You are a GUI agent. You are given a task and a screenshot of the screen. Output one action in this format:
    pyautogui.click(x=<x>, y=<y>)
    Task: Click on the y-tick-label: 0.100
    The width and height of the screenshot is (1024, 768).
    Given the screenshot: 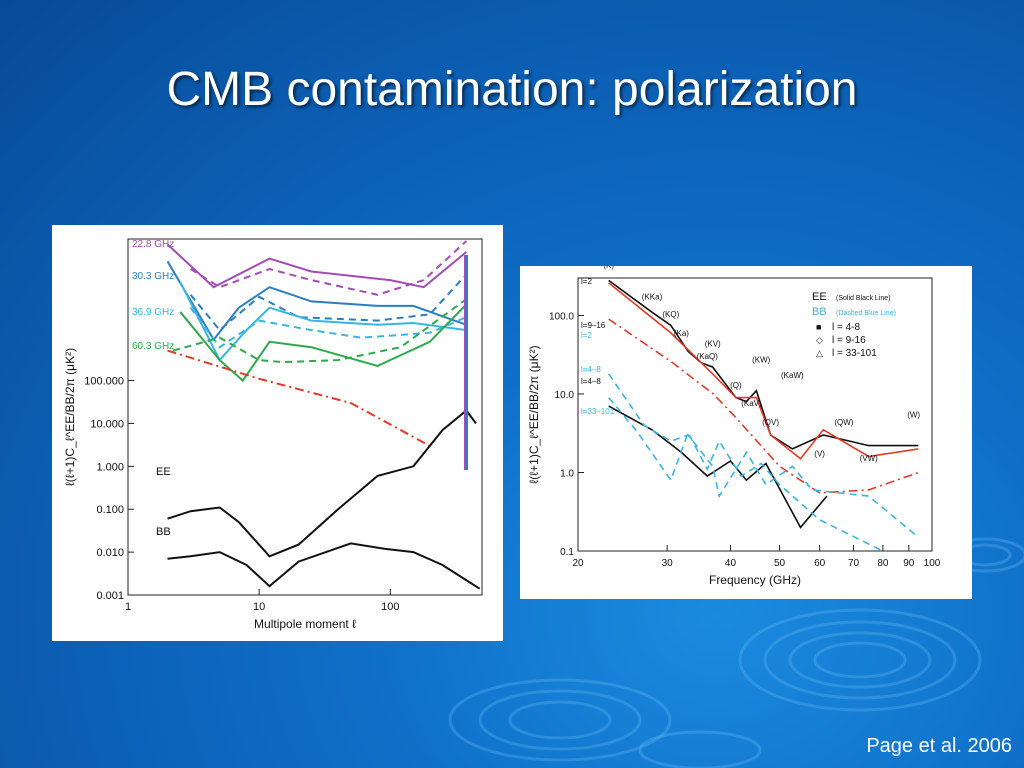 What is the action you would take?
    pyautogui.click(x=110, y=510)
    